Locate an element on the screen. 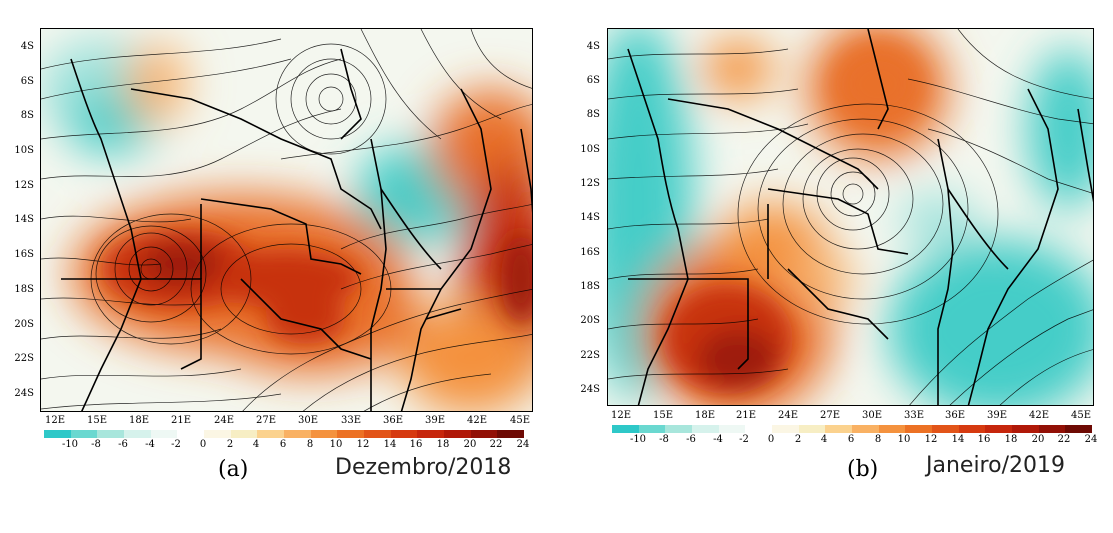 This screenshot has width=1113, height=533. colorbar-value: -8 is located at coordinates (664, 439).